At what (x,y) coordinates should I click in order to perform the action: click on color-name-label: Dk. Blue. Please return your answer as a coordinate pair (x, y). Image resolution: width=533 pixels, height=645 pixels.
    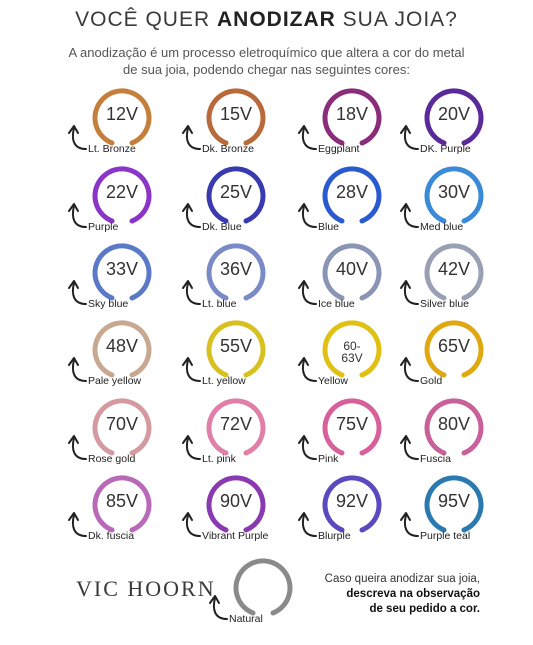
    Looking at the image, I should click on (222, 227).